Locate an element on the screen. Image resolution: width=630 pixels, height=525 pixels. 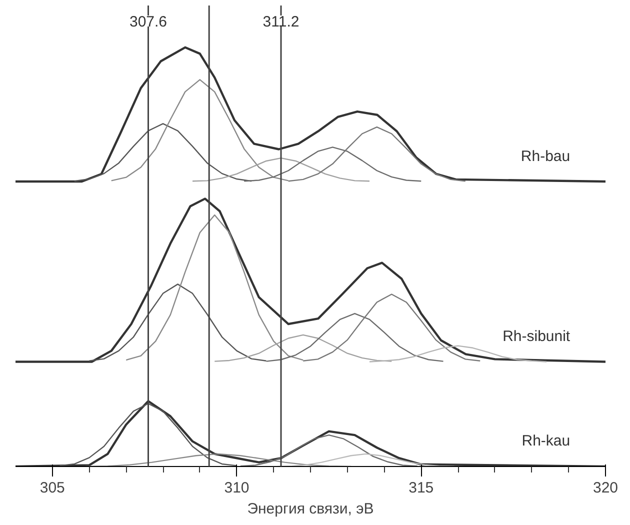
x-tick-label: 305 is located at coordinates (52, 488).